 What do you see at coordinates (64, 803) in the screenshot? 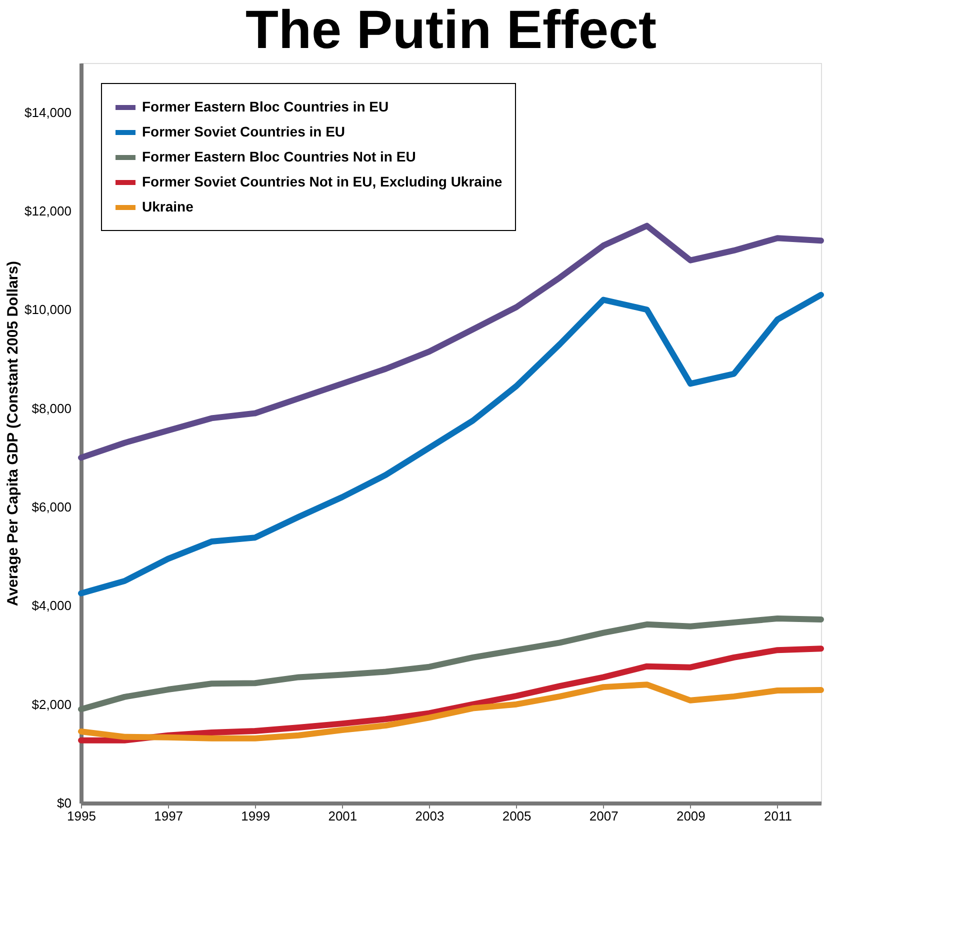
I see `y-tick-label: $0` at bounding box center [64, 803].